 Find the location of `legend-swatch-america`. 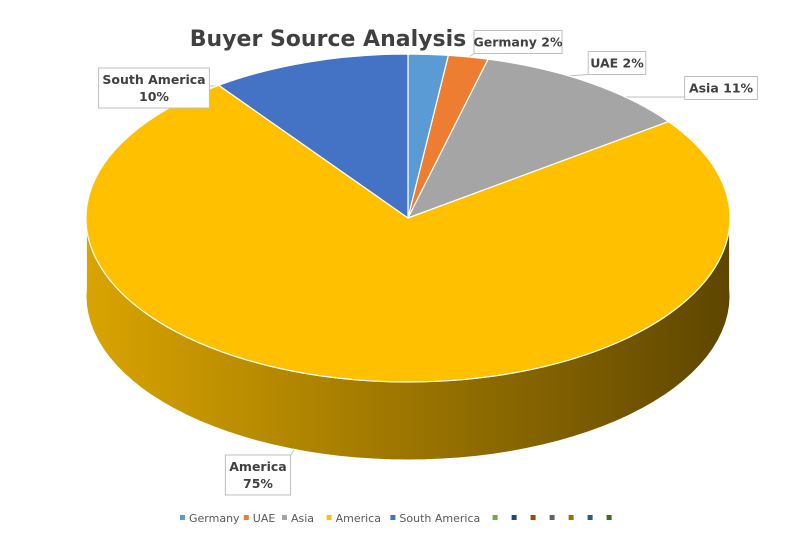

legend-swatch-america is located at coordinates (329, 517).